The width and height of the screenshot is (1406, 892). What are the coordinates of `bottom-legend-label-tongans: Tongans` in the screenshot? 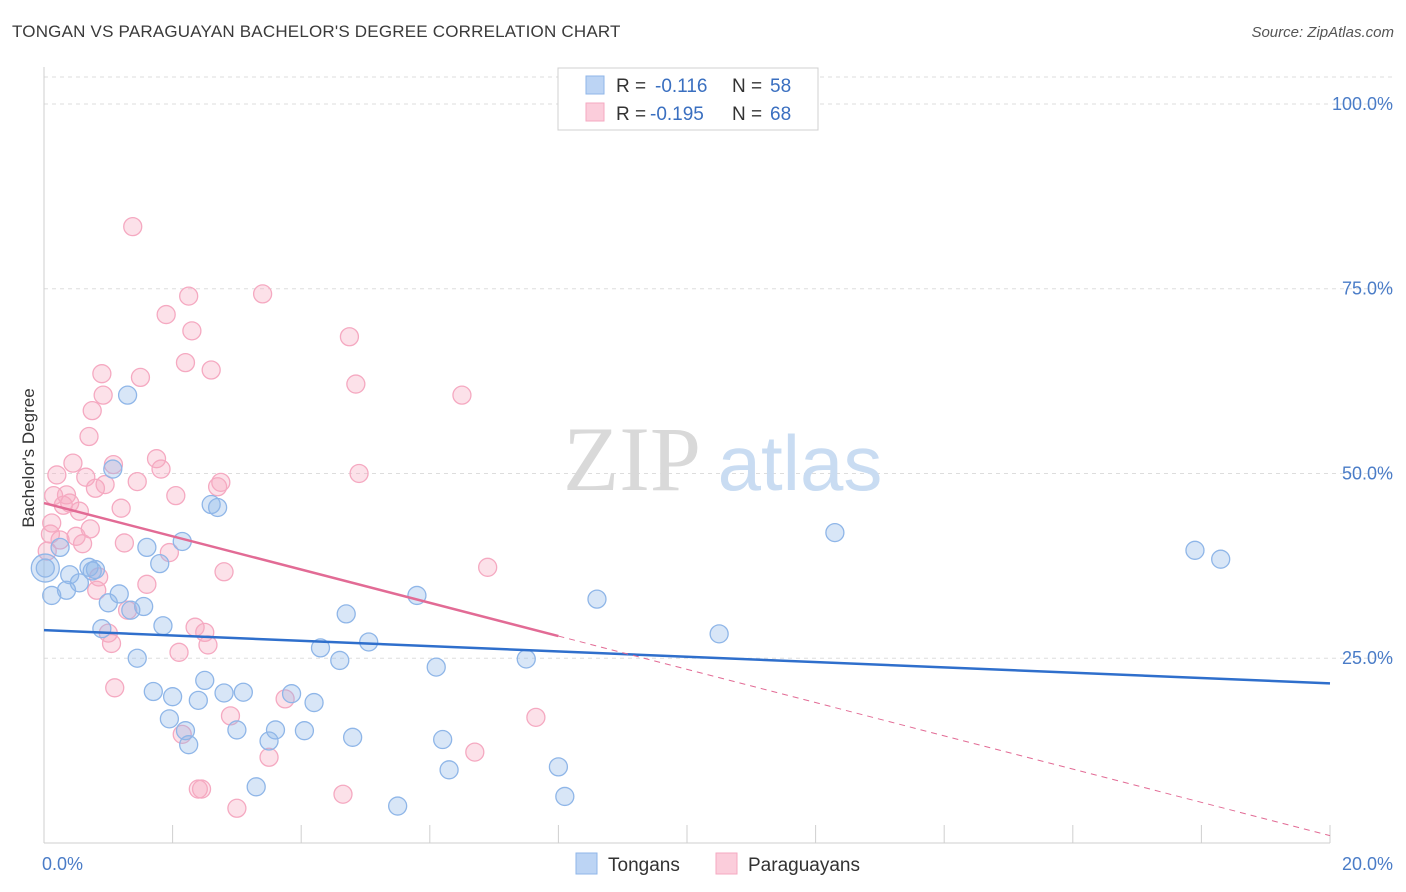 It's located at (644, 865).